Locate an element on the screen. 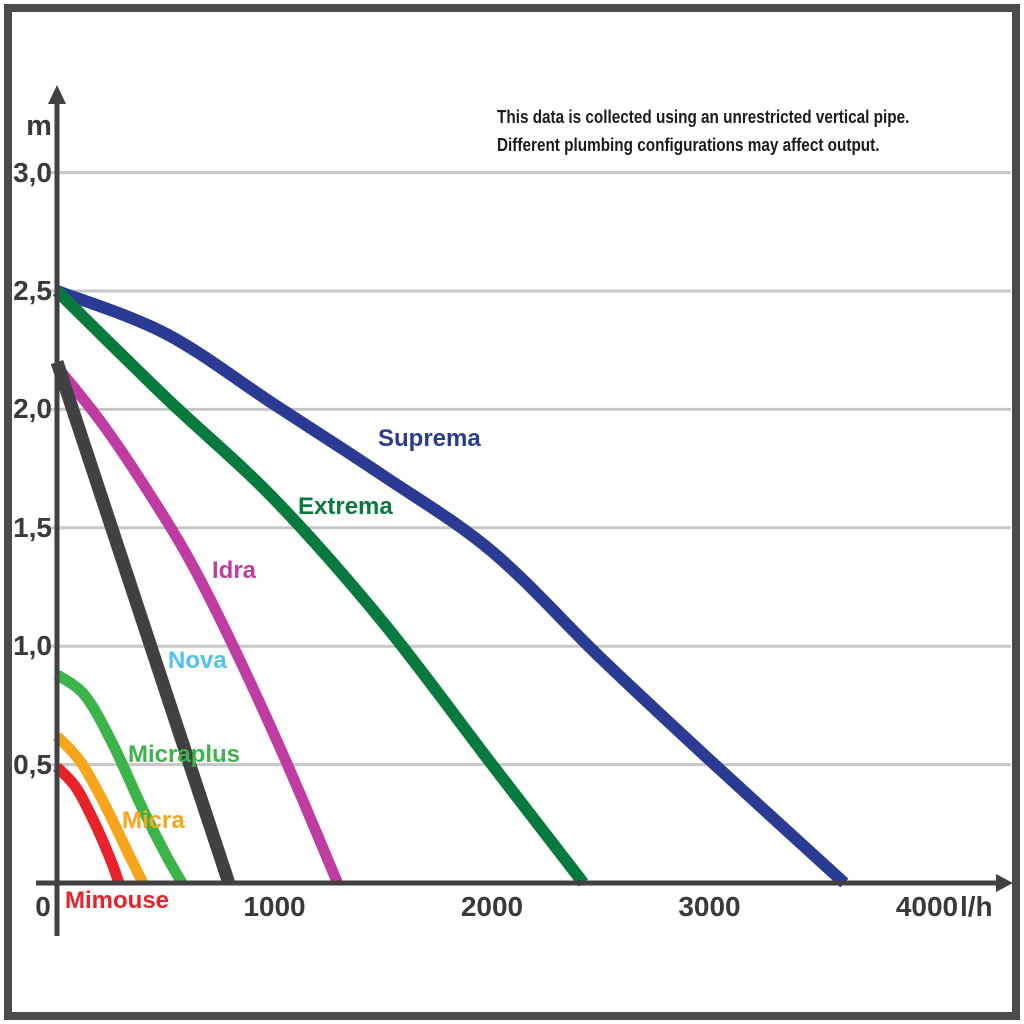 The width and height of the screenshot is (1024, 1024). y-tick-label-2: 2,0 is located at coordinates (32, 409).